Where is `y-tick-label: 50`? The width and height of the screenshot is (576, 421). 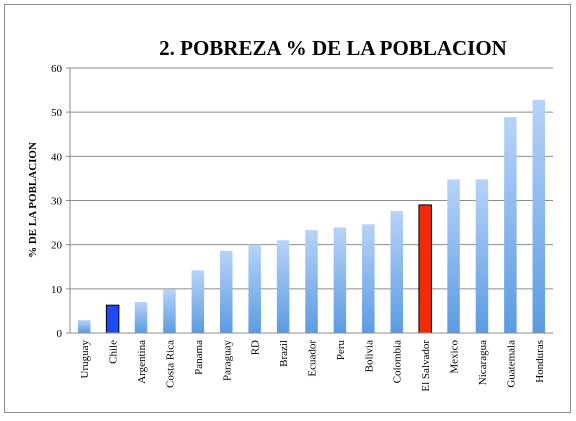 y-tick-label: 50 is located at coordinates (57, 113).